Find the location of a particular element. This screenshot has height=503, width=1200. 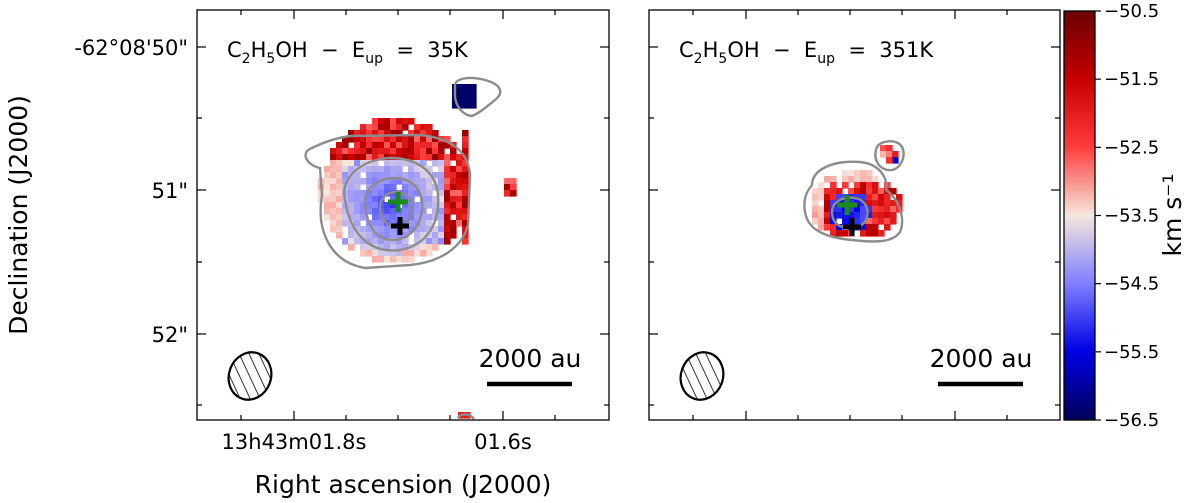

contour-inner-left is located at coordinates (393, 209).